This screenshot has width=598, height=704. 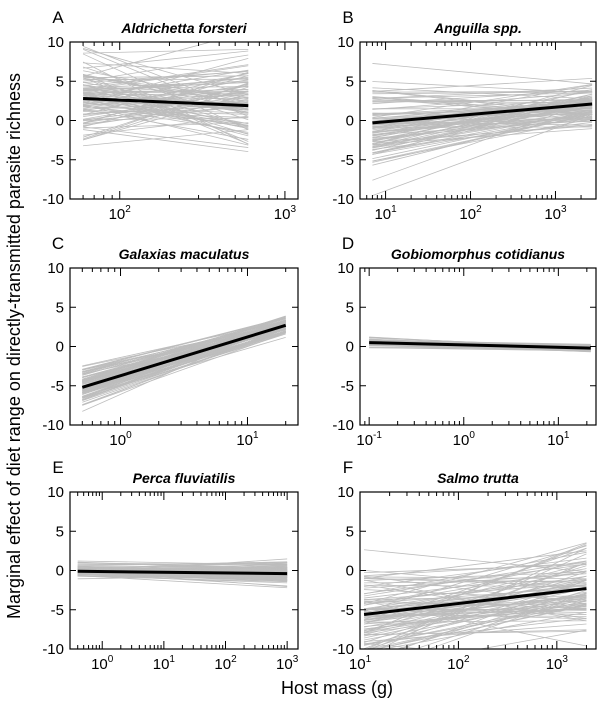 I want to click on panel-letter: C, so click(x=58, y=243).